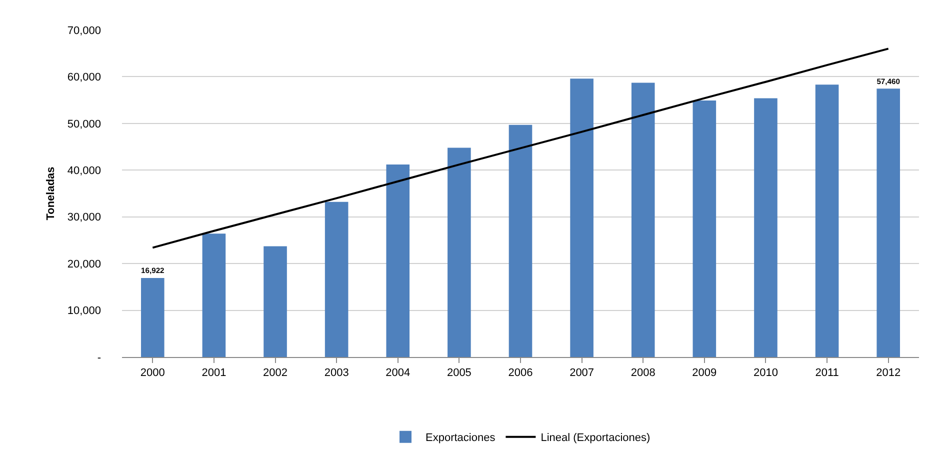  What do you see at coordinates (84, 78) in the screenshot?
I see `y-tick-label: 60,000` at bounding box center [84, 78].